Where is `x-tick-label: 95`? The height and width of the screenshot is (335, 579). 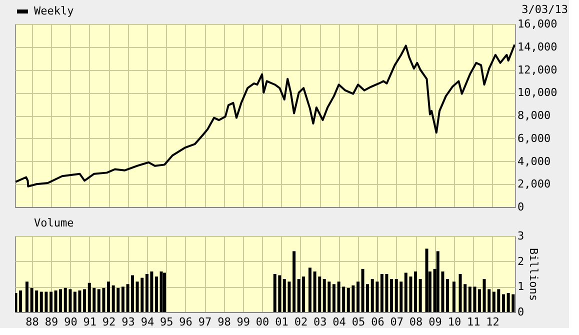 x-tick-label: 95 is located at coordinates (167, 322).